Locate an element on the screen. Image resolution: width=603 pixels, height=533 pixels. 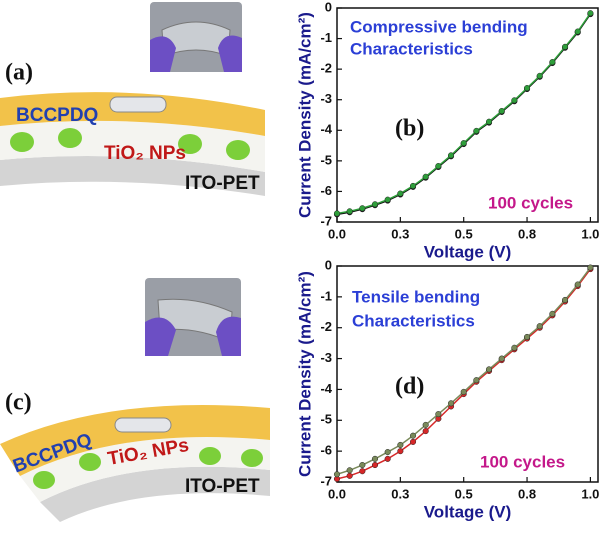
layer-label: TiO₂ NPs is located at coordinates (145, 153).